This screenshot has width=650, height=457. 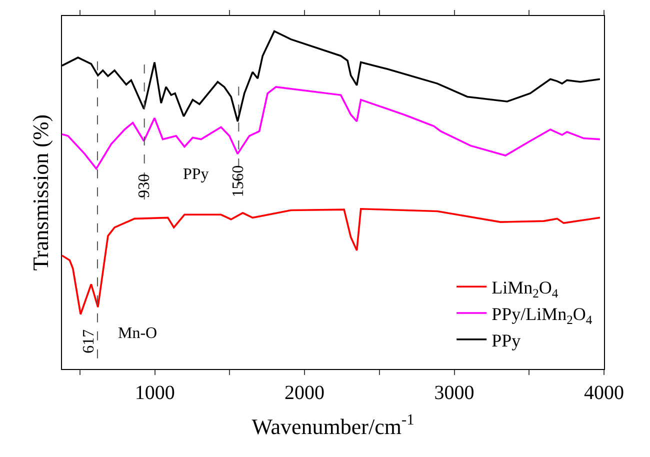 I want to click on ref-line-label: 930, so click(x=144, y=186).